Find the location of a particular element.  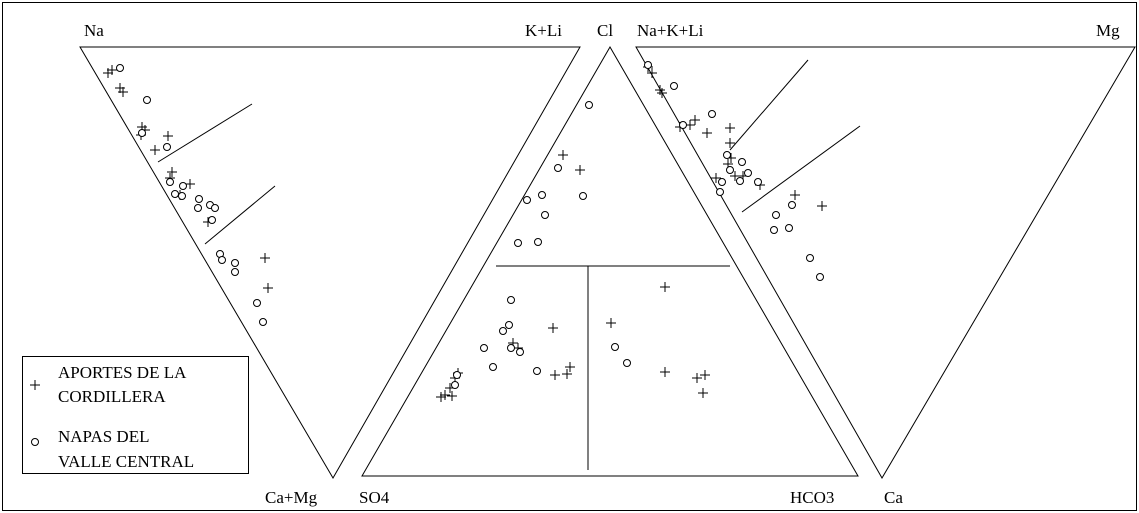

legend-text: VALLE CENTRAL is located at coordinates (126, 461).